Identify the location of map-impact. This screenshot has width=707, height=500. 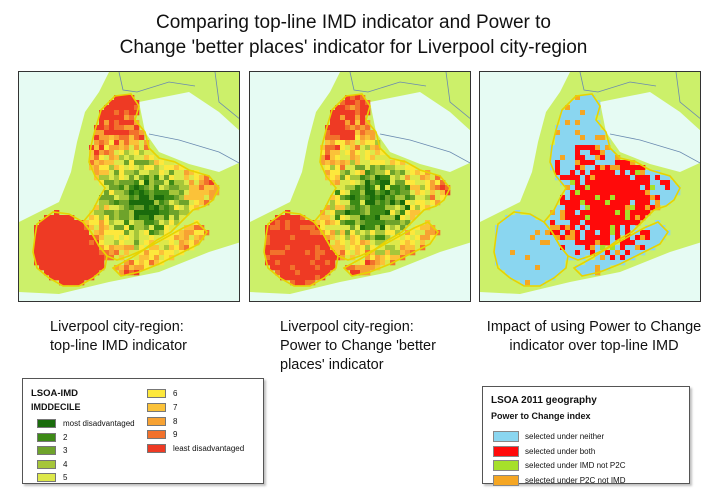
(590, 186).